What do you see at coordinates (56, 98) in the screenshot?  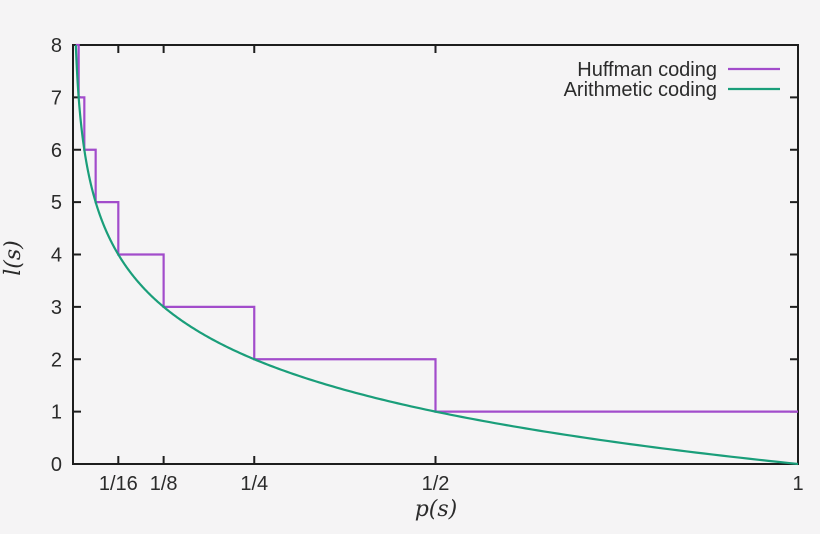 I see `y-tick-label: 7` at bounding box center [56, 98].